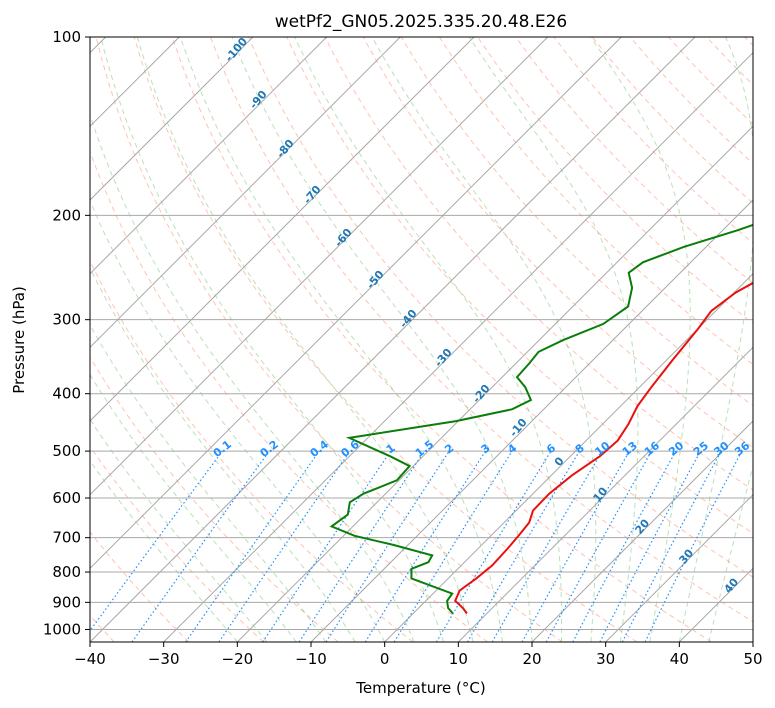 This screenshot has height=708, width=775. Describe the element at coordinates (66, 538) in the screenshot. I see `y-tick-label: 700` at that location.